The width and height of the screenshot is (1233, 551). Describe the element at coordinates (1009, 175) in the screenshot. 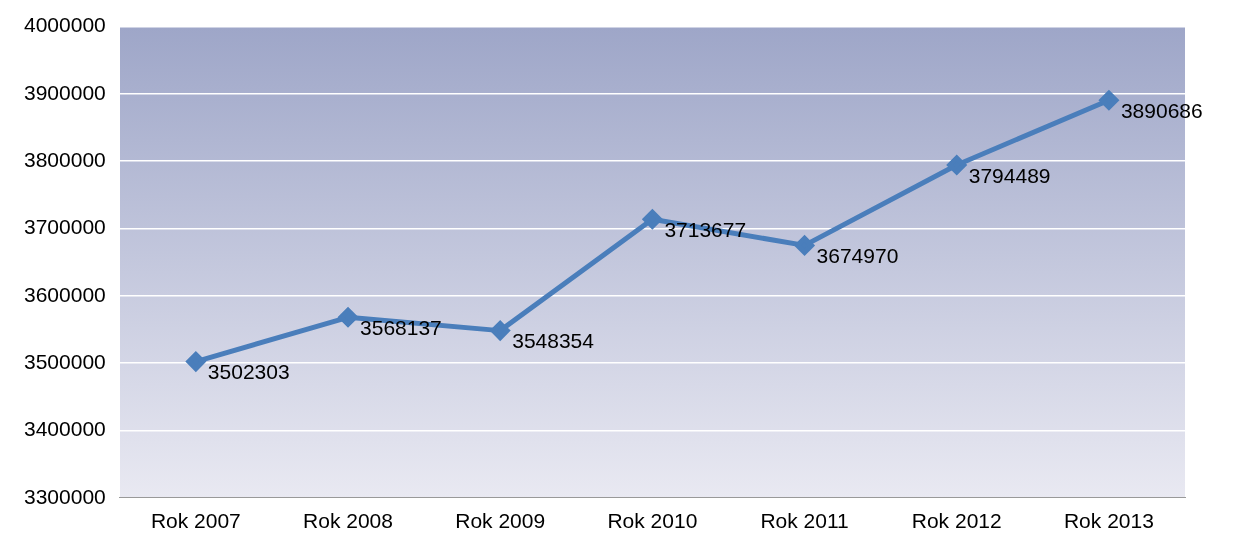

I see `data-label: 3794489` at that location.